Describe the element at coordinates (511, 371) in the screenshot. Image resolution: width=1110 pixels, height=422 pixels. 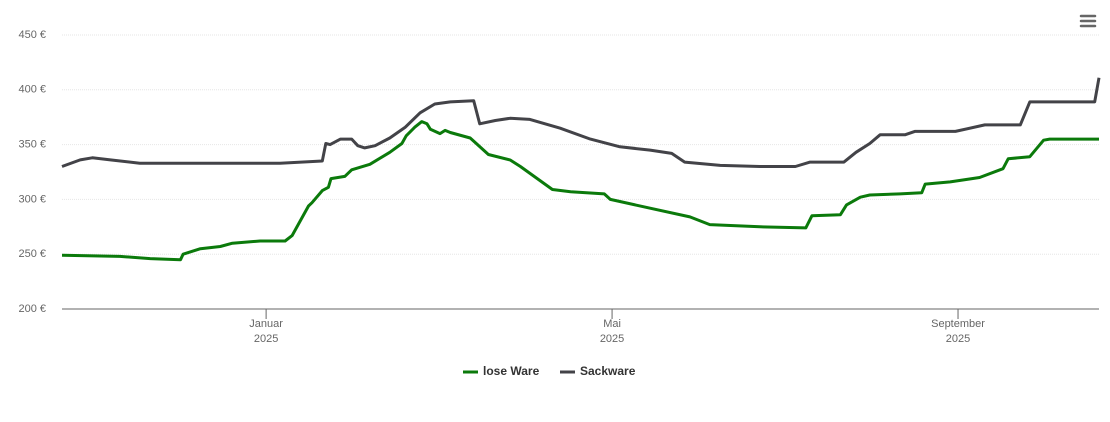
I see `legend-label: lose Ware` at that location.